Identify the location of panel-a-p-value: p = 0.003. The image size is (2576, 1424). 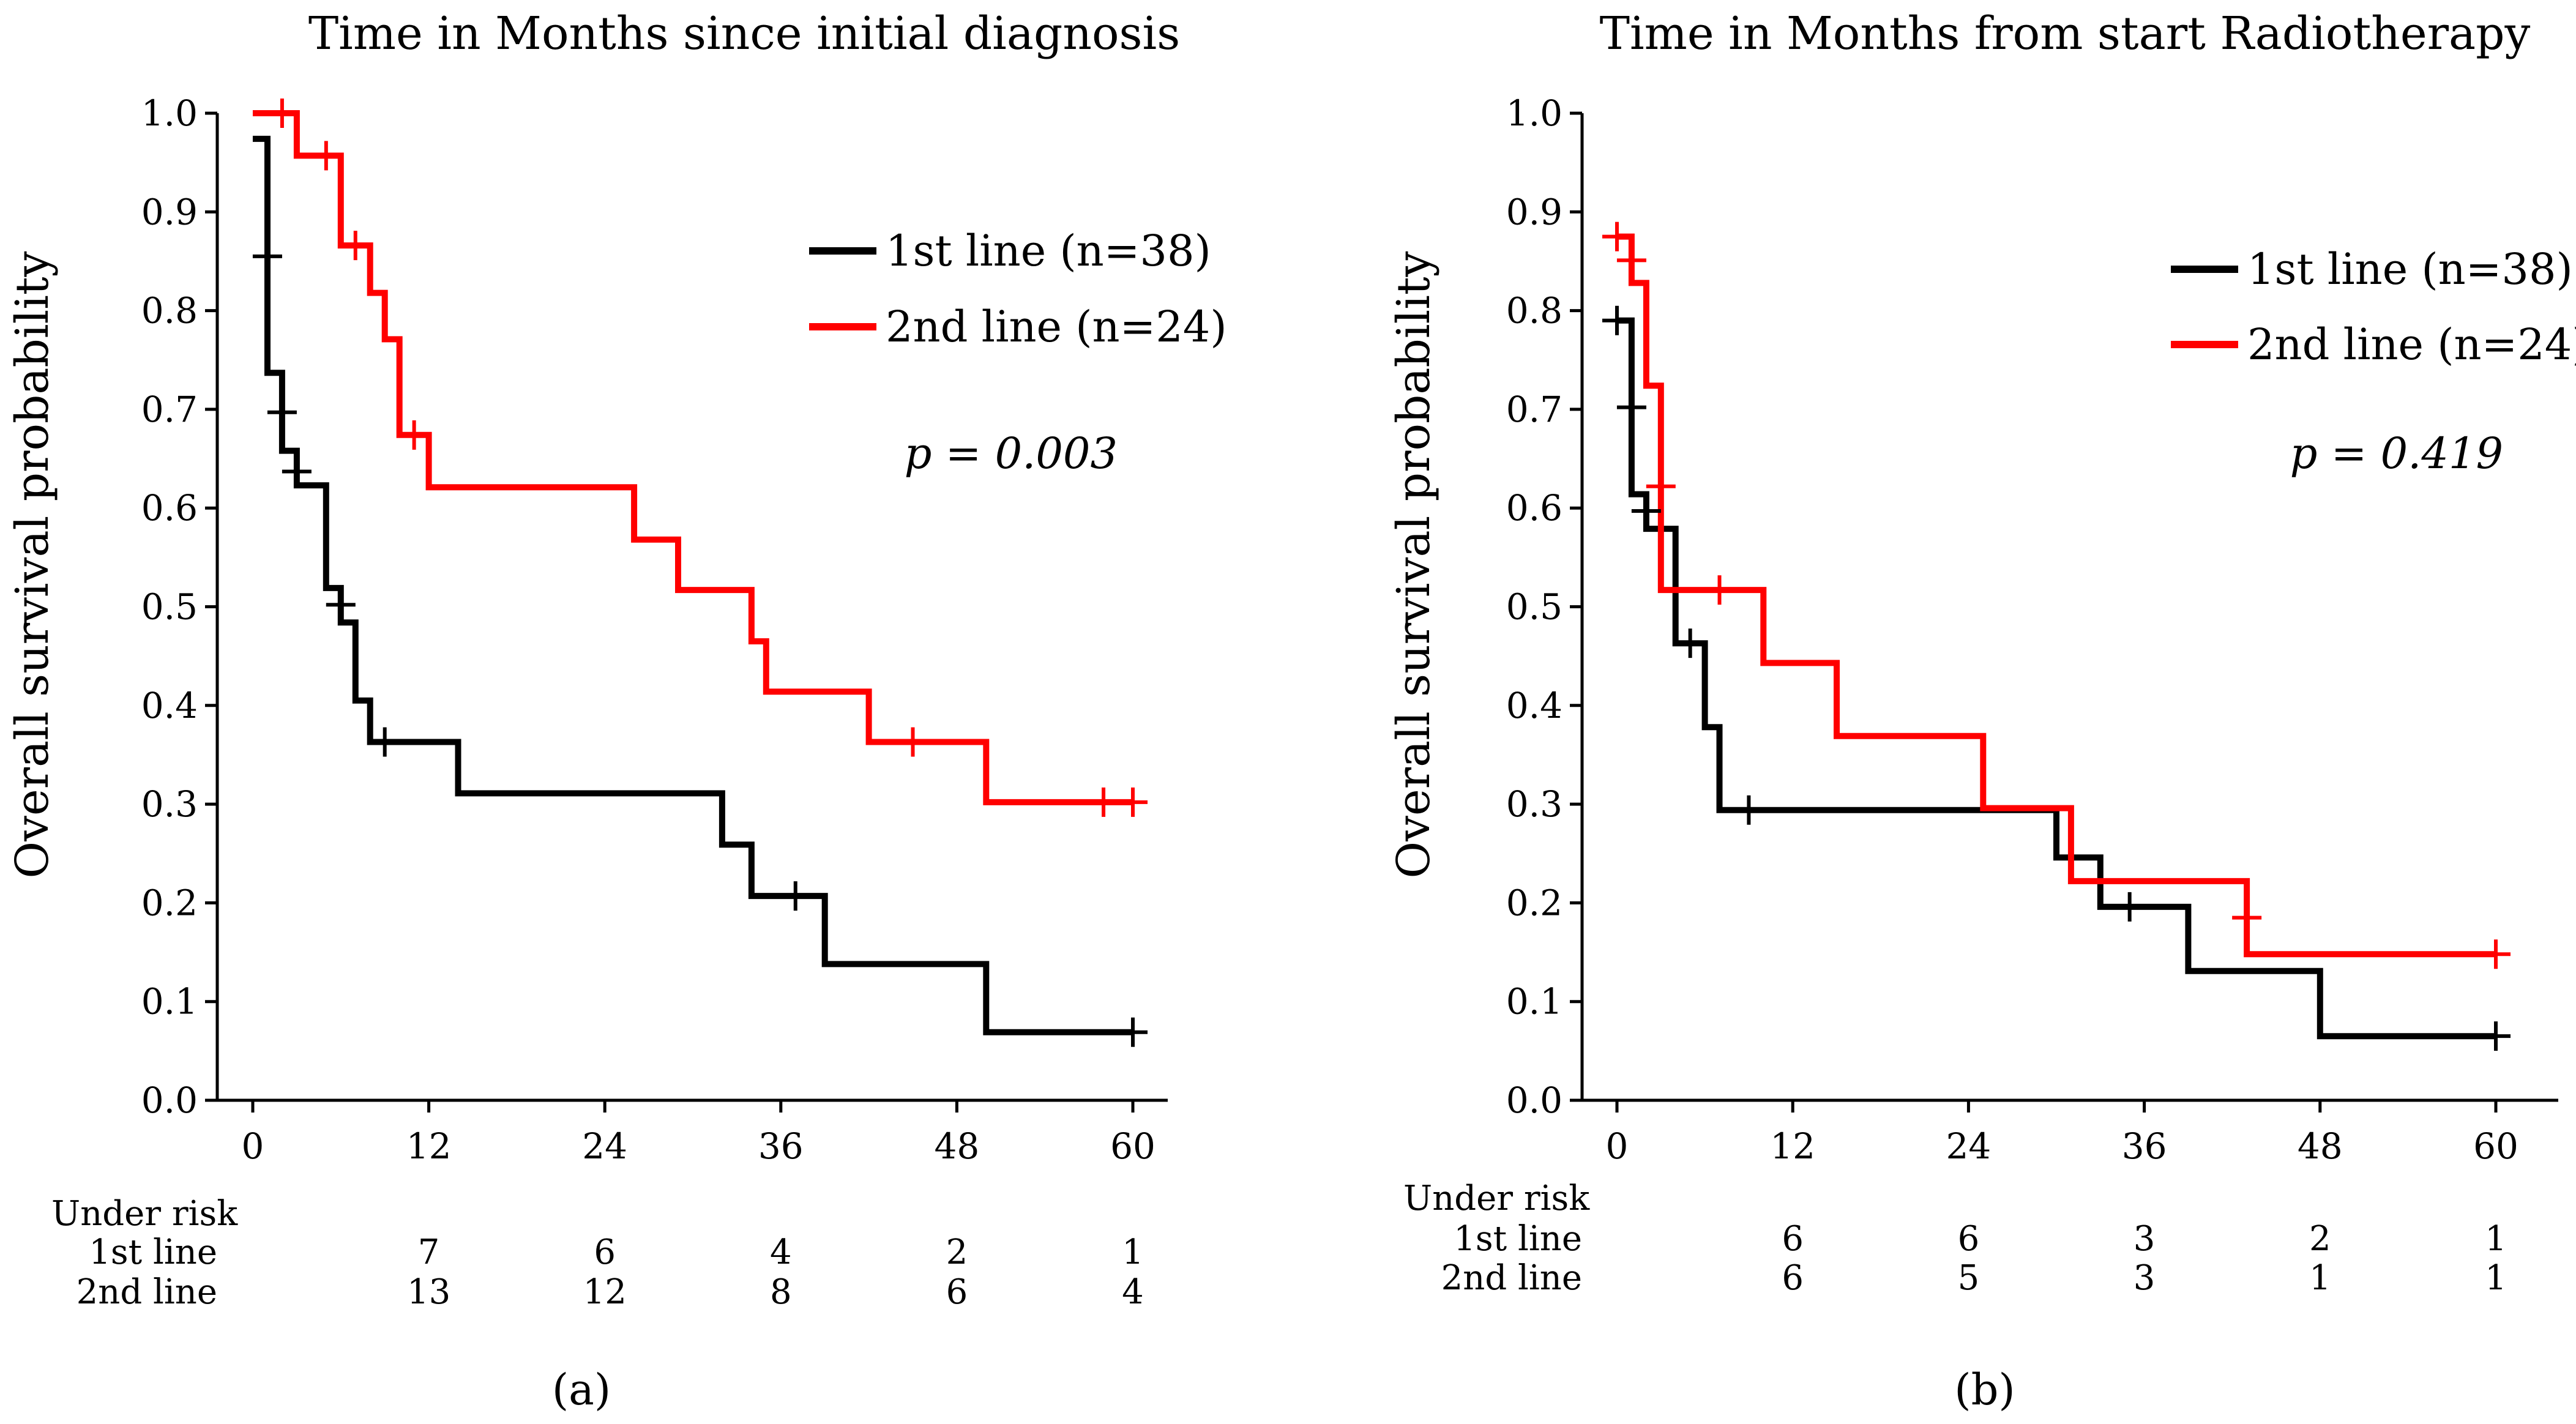
(1011, 453).